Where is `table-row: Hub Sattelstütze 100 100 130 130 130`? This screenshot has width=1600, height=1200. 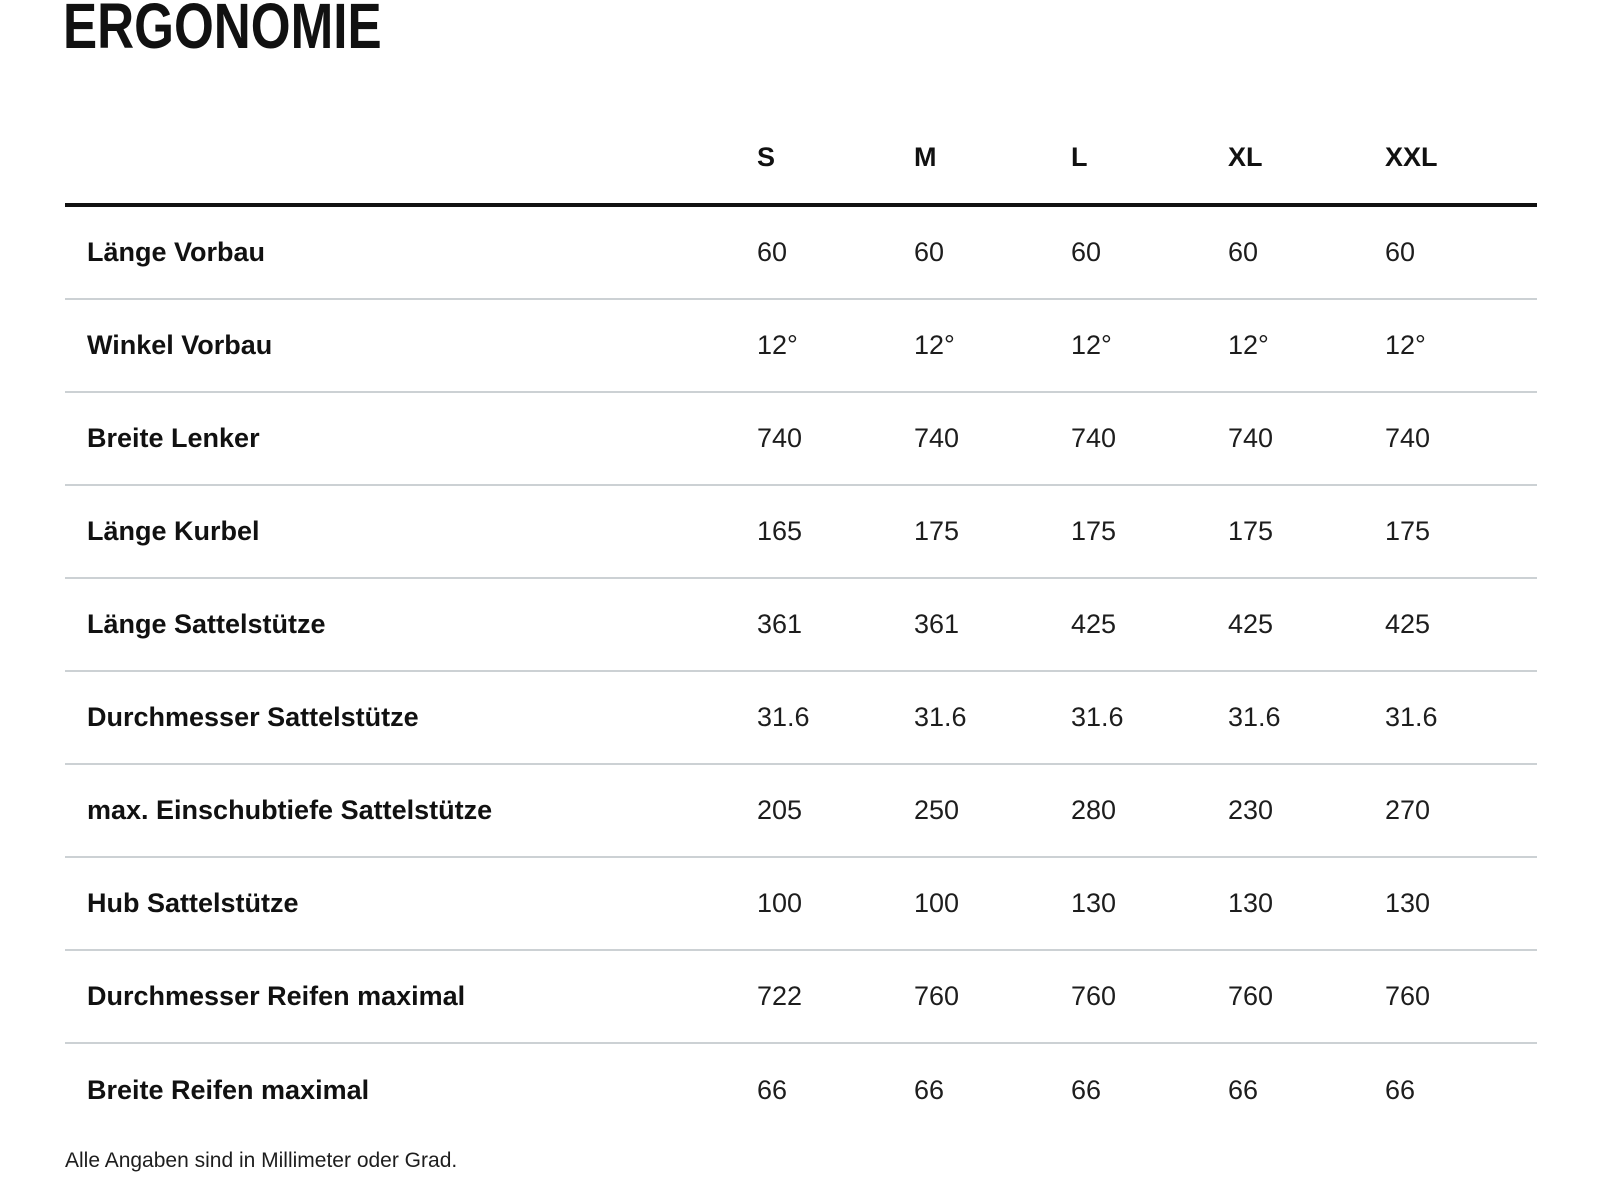 table-row: Hub Sattelstütze 100 100 130 130 130 is located at coordinates (801, 904).